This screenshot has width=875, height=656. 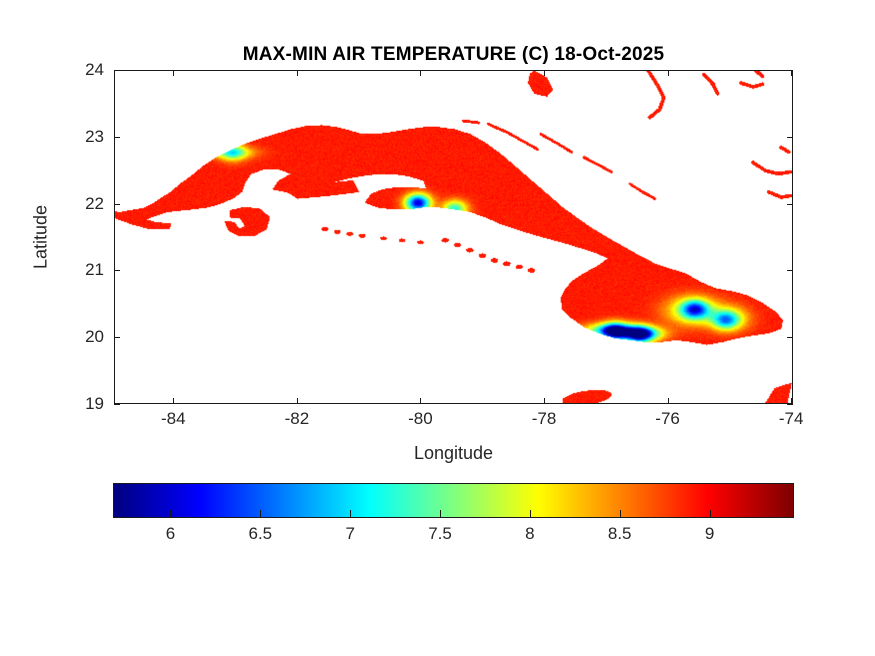 I want to click on y-tick-label: 19, so click(x=94, y=403).